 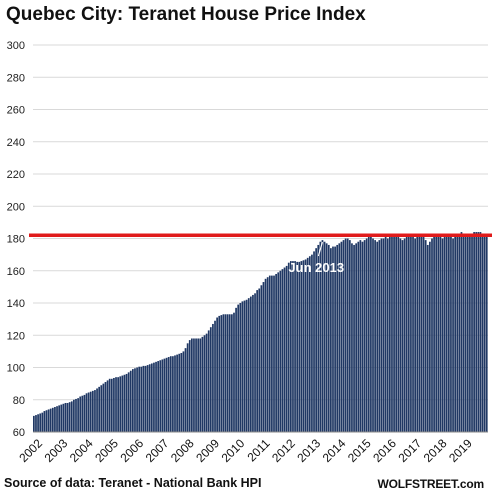 What do you see at coordinates (16, 207) in the screenshot?
I see `y-tick-label: 200` at bounding box center [16, 207].